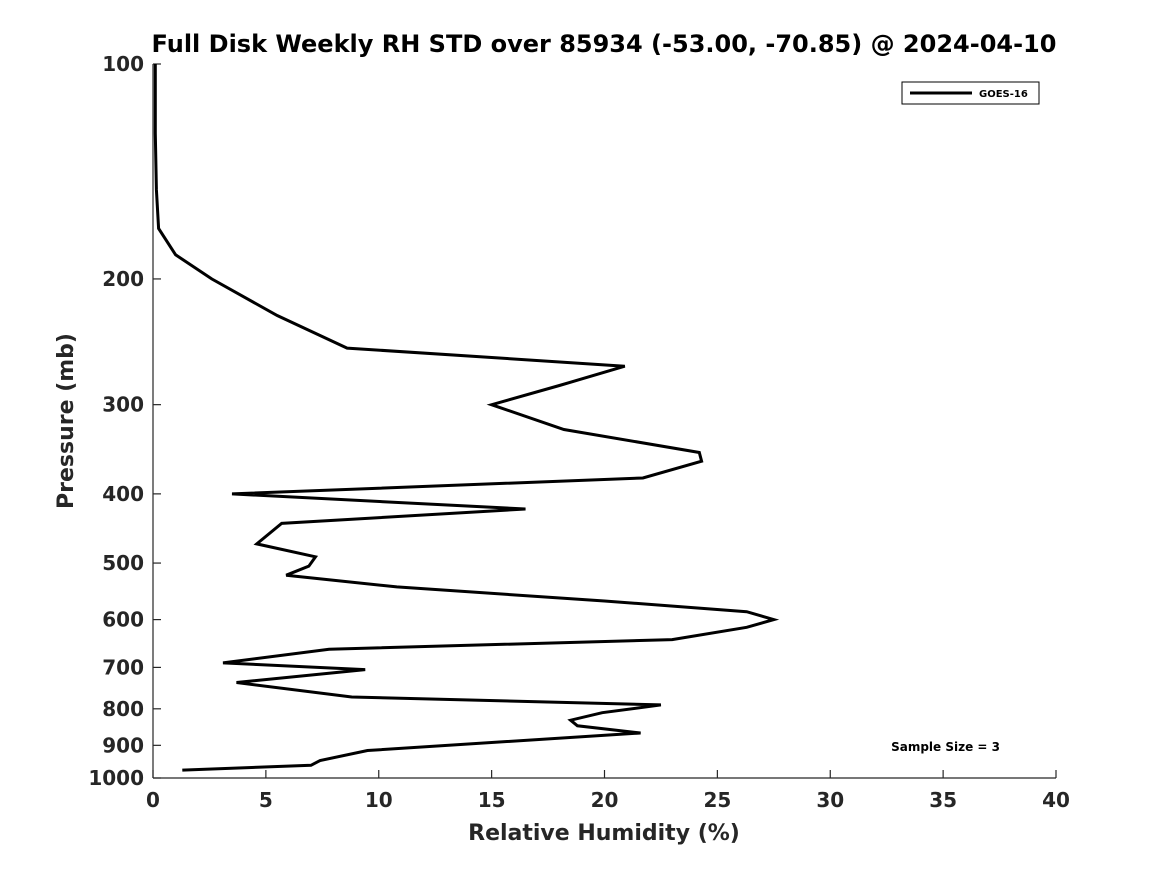 Image resolution: width=1167 pixels, height=875 pixels. Describe the element at coordinates (123, 745) in the screenshot. I see `y-tick-label-900: 900` at that location.